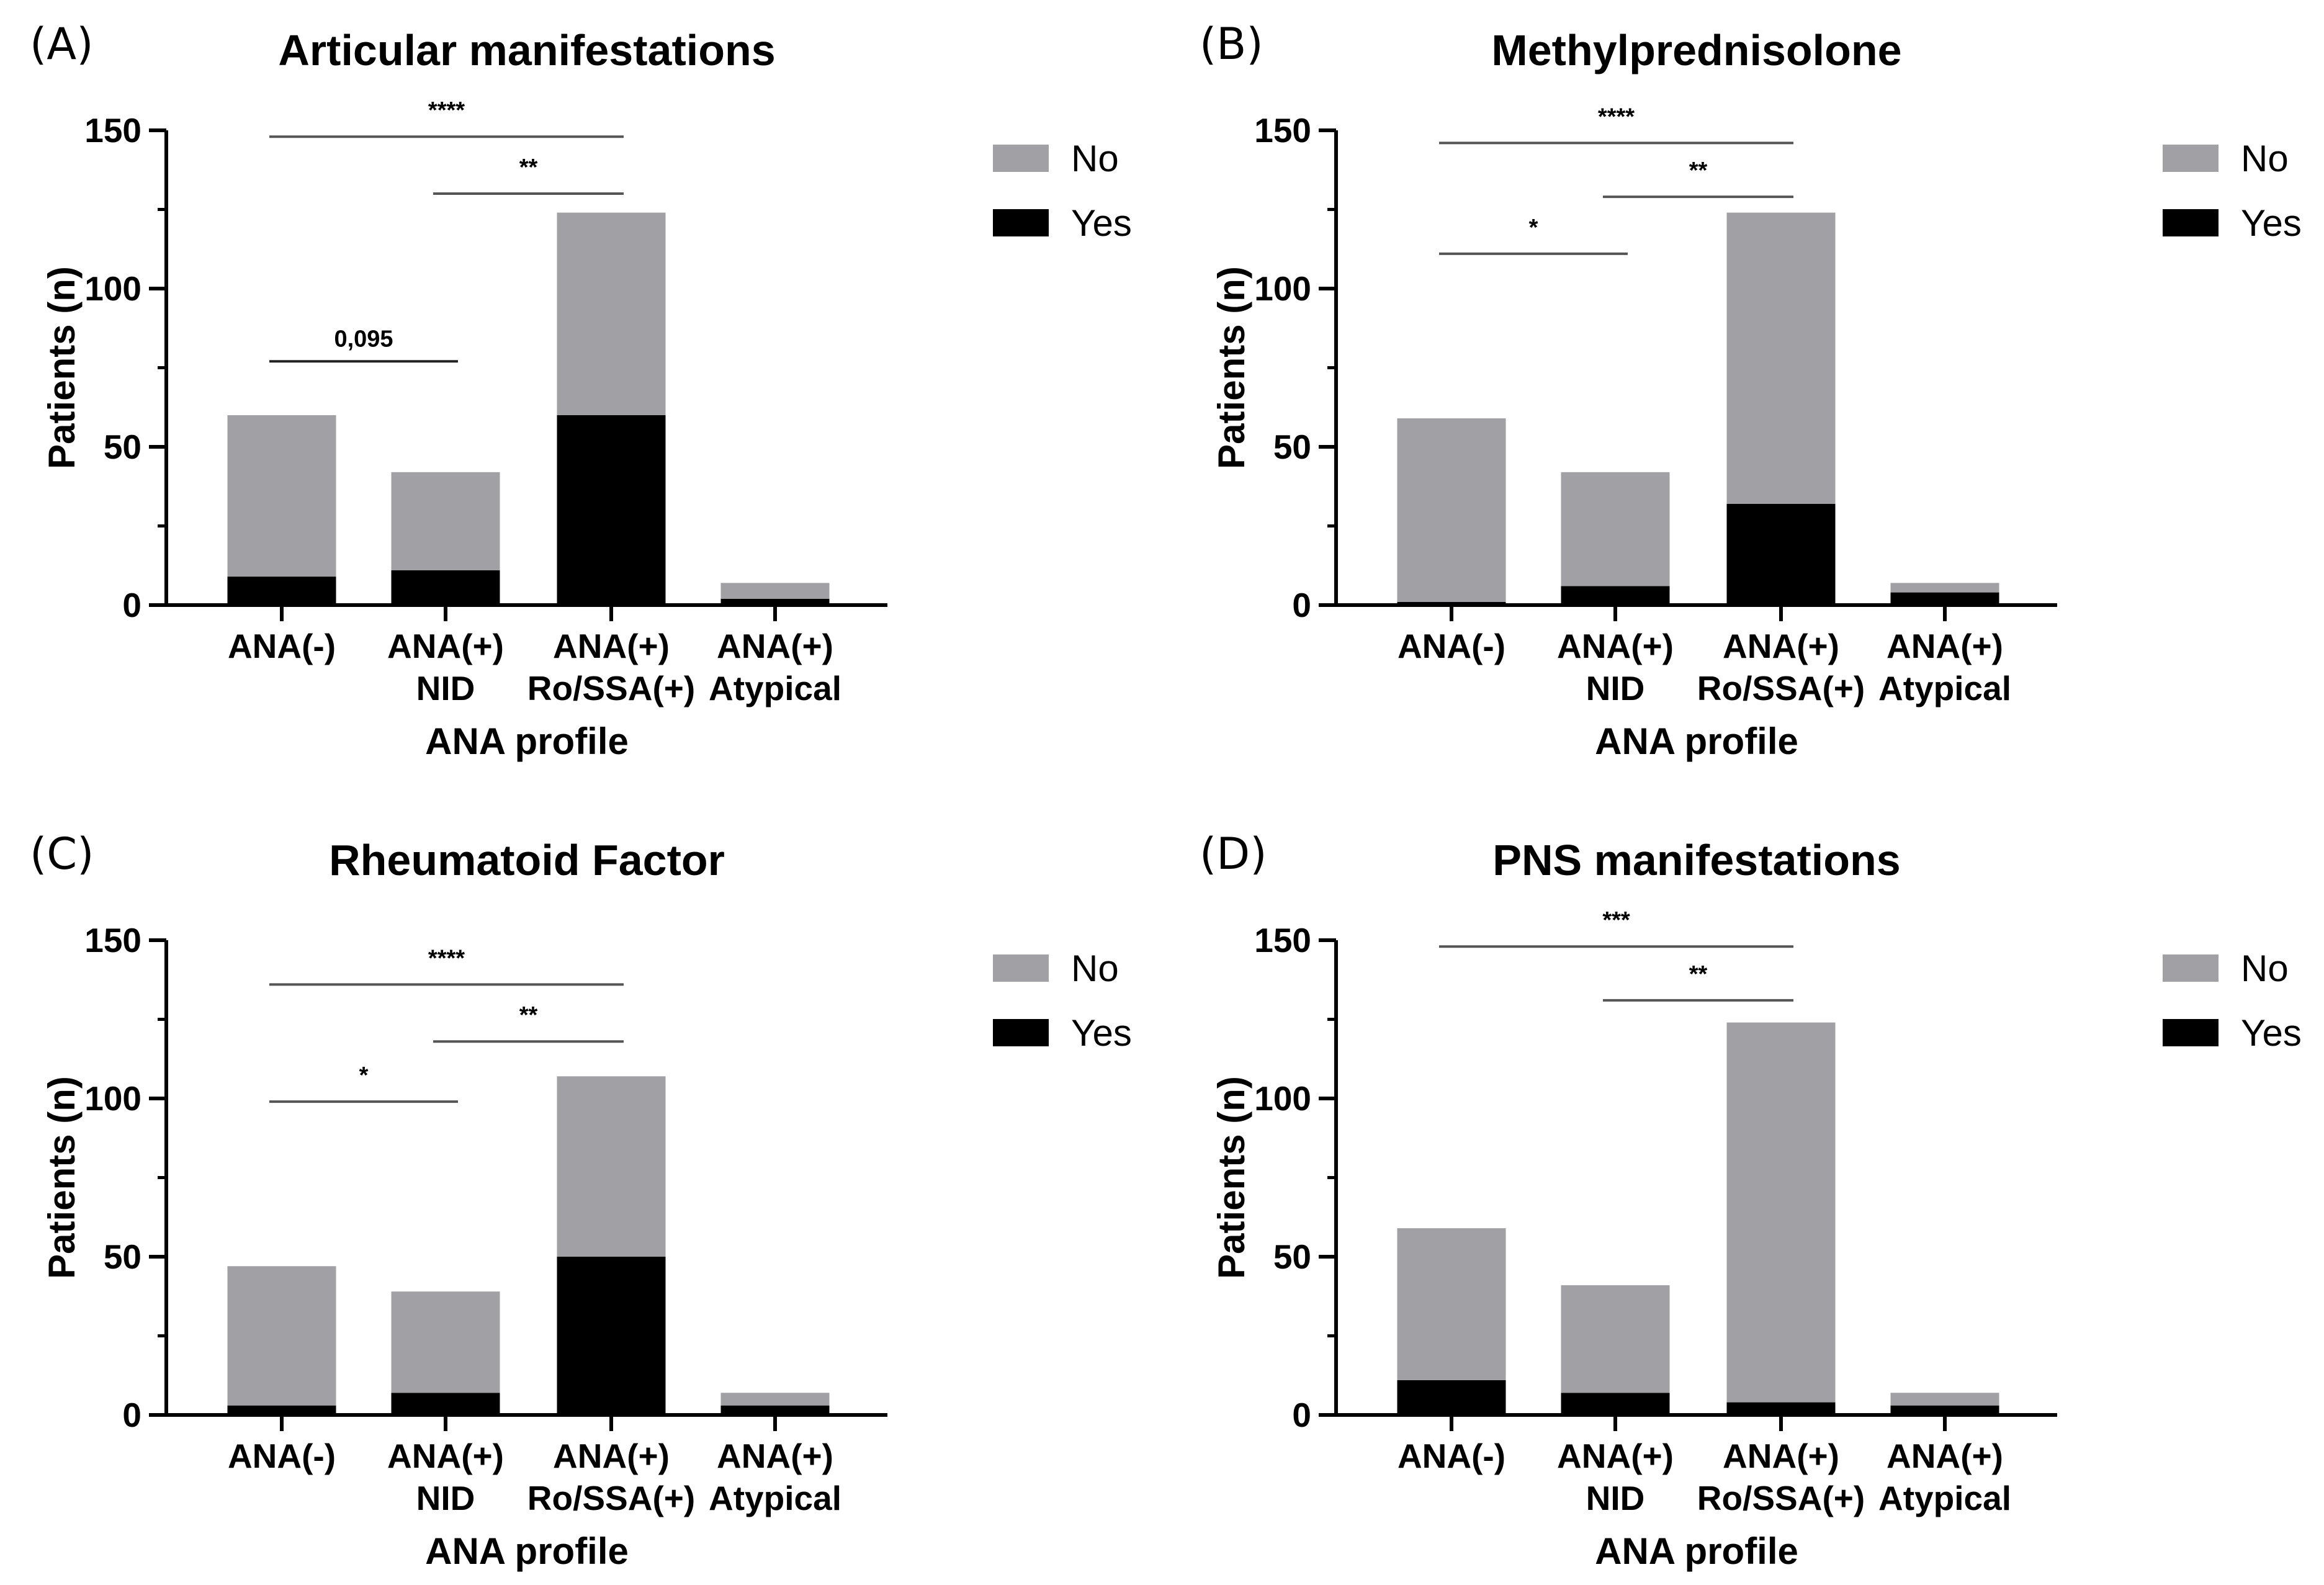 The width and height of the screenshot is (2324, 1585). Describe the element at coordinates (1231, 44) in the screenshot. I see `panel-label: (B)` at that location.